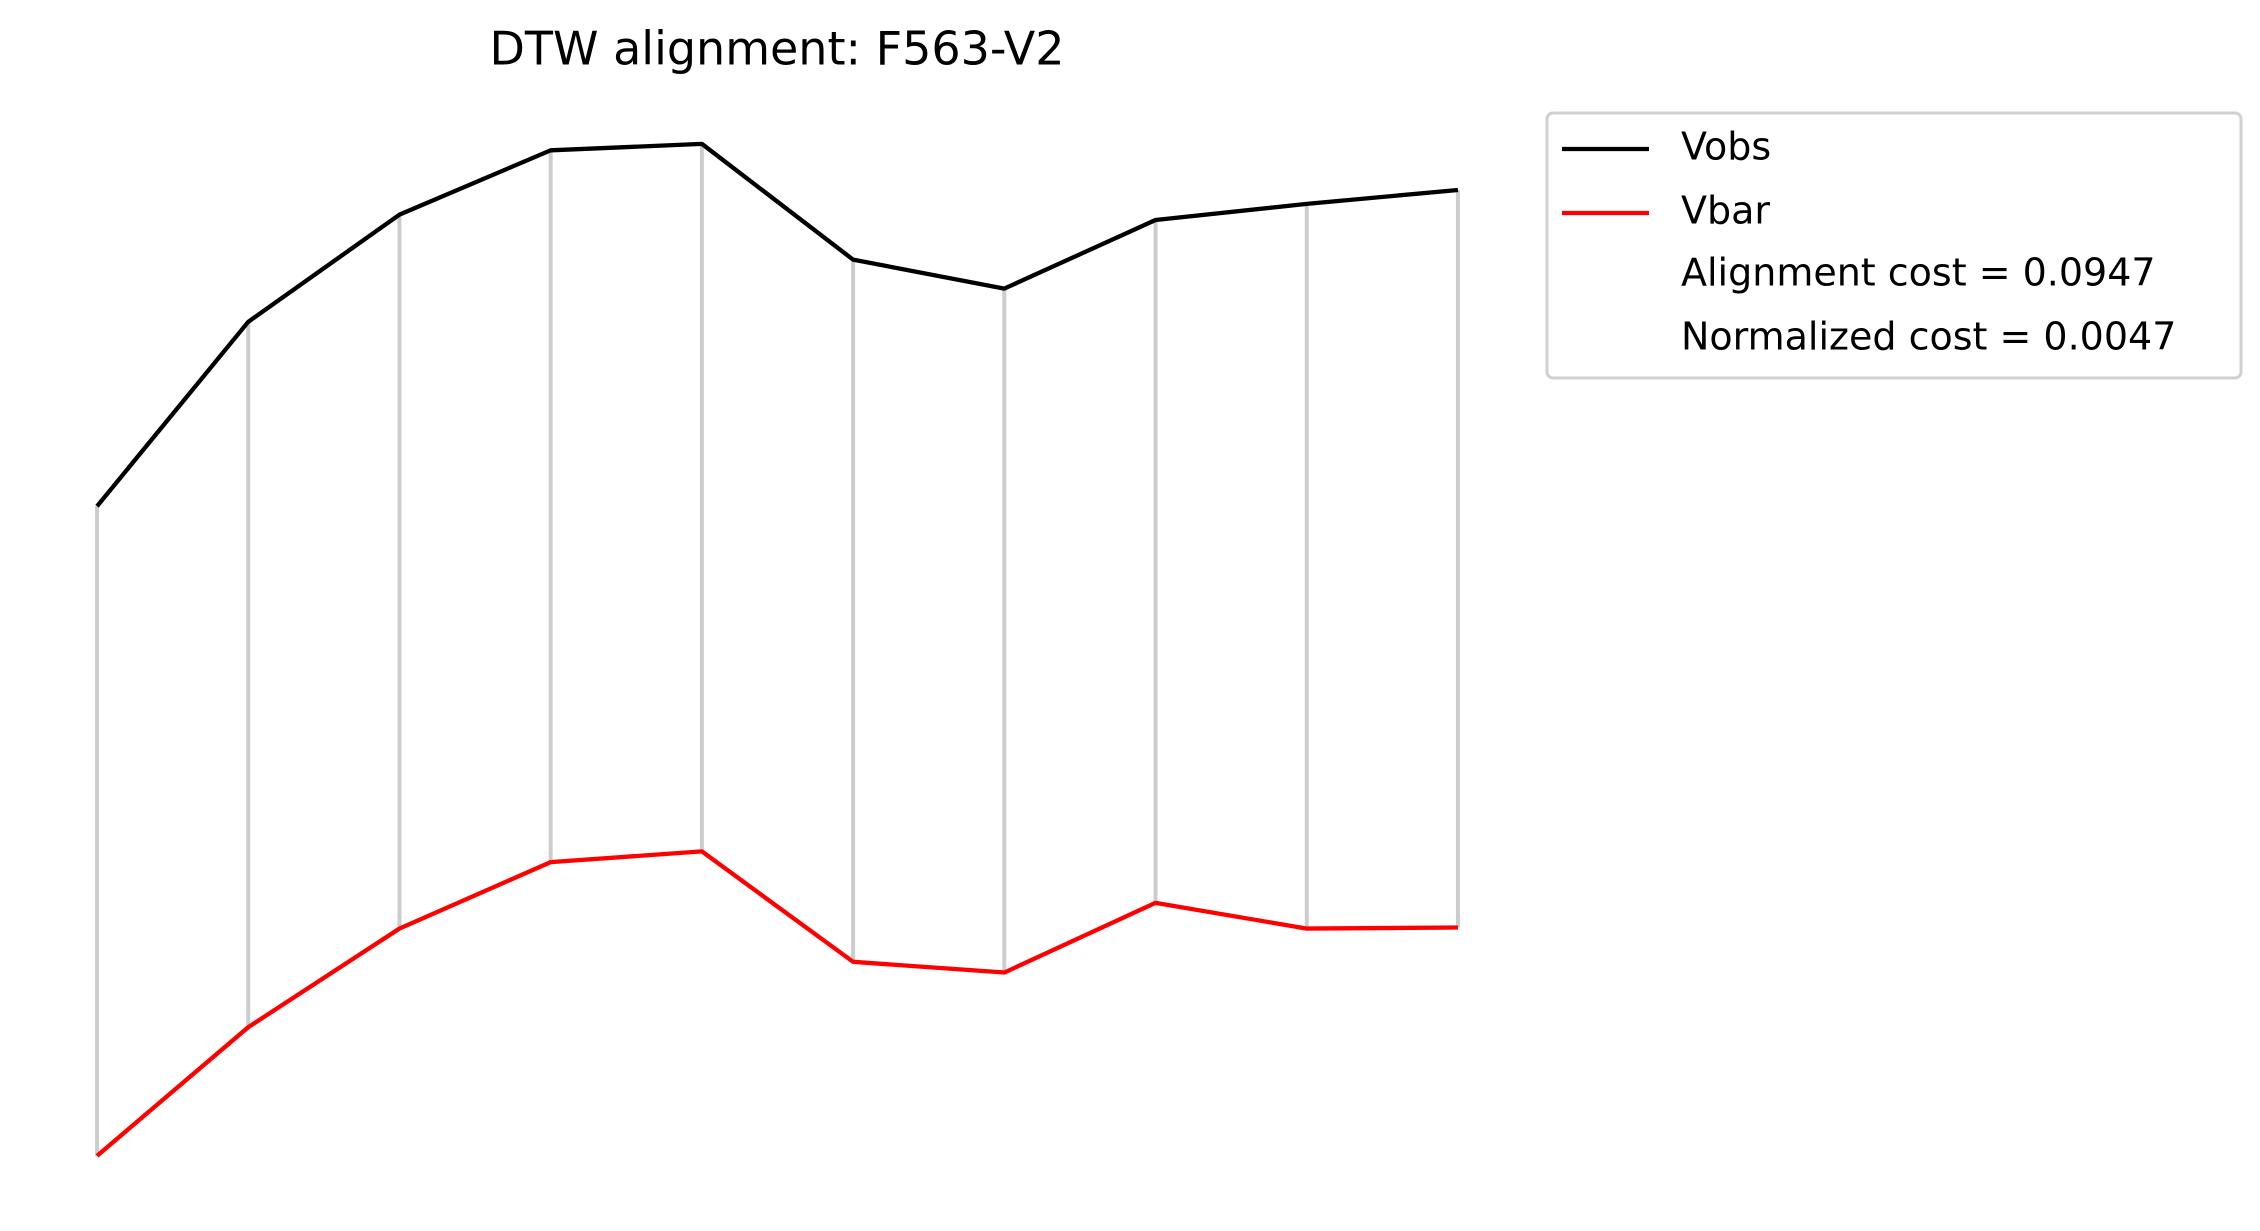  Describe the element at coordinates (1928, 337) in the screenshot. I see `legend-note: Normalized cost = 0.0047` at that location.